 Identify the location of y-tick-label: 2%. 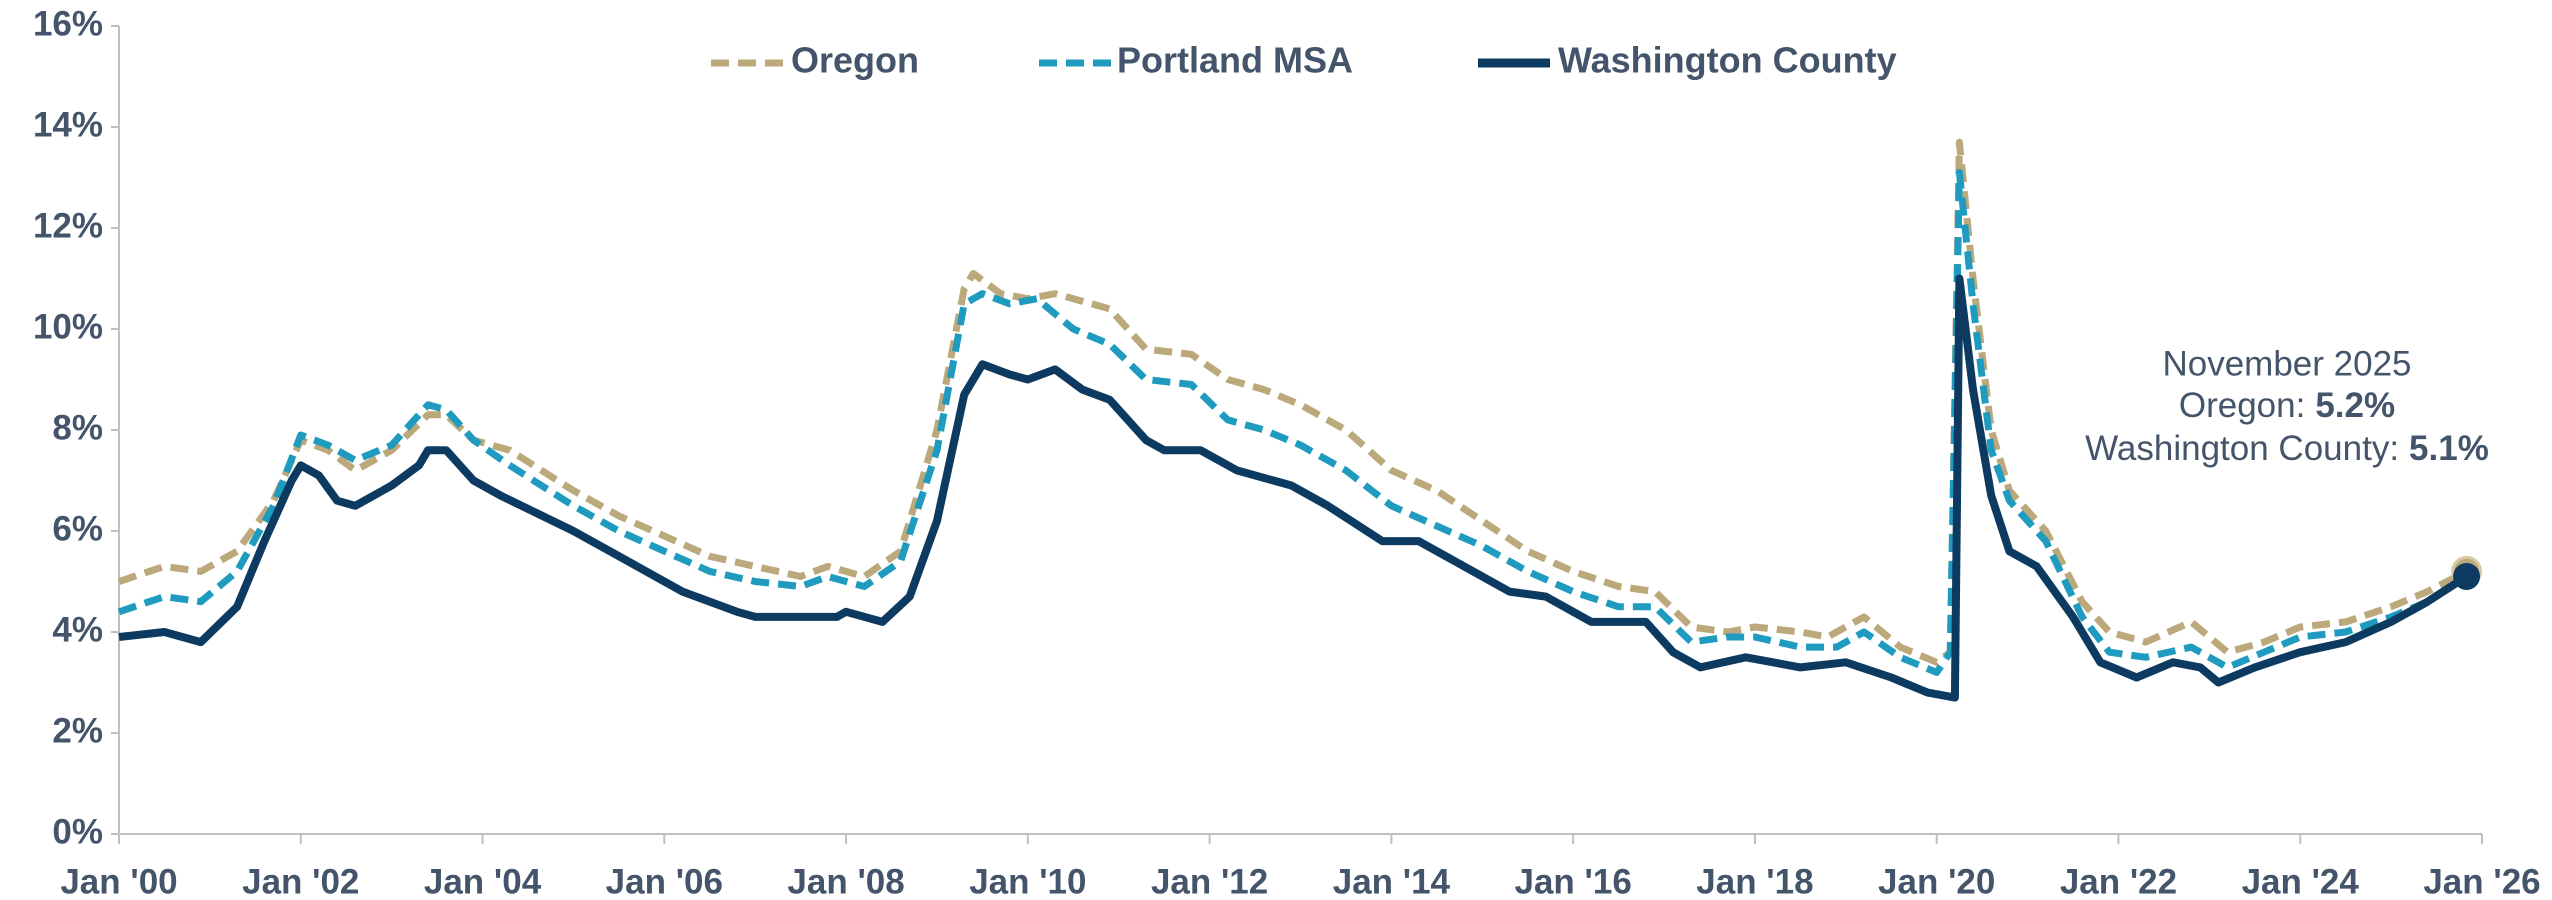
(77, 730).